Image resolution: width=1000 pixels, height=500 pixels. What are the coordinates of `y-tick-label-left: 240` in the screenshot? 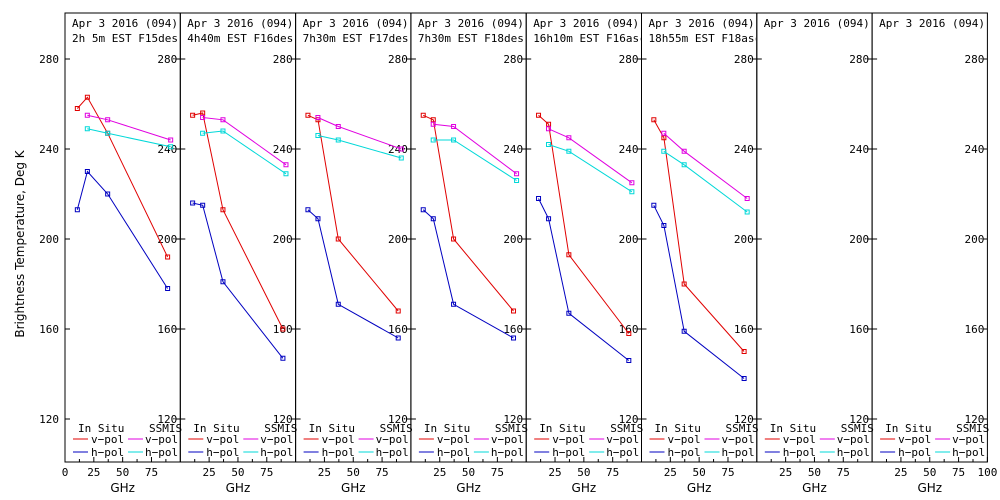 It's located at (49, 149).